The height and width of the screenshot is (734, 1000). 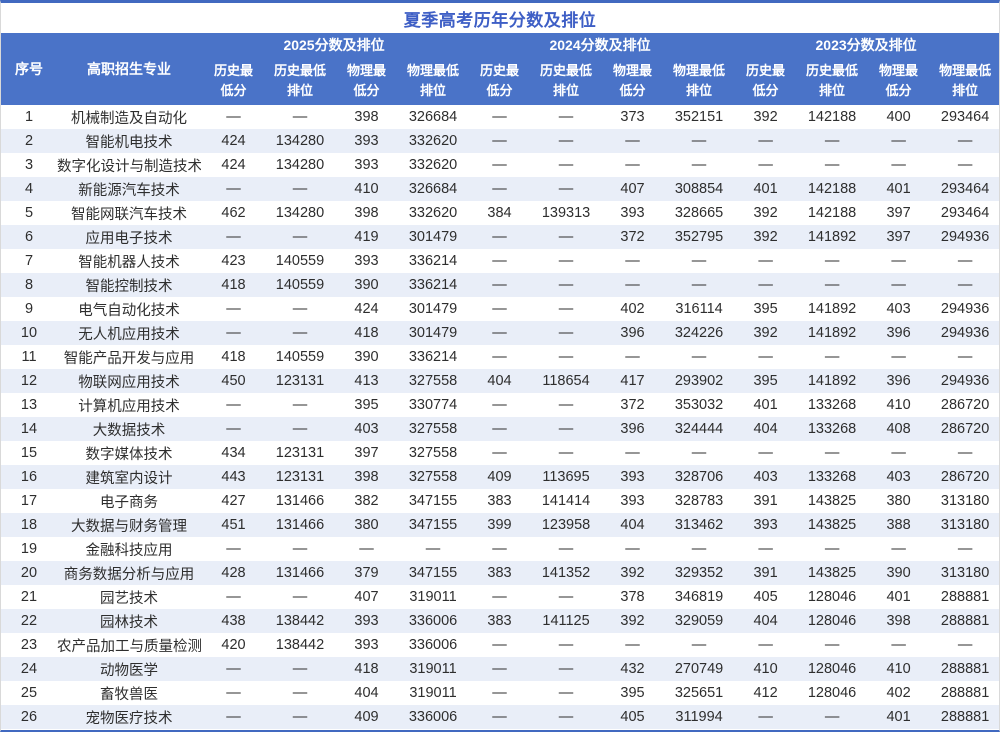 I want to click on value-cell: 372, so click(x=632, y=237).